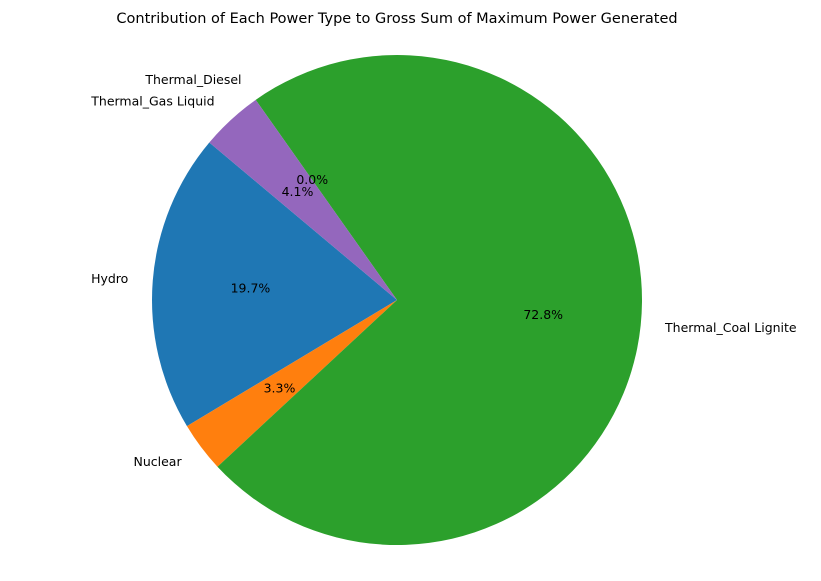 This screenshot has width=821, height=581. I want to click on pct-label-thermal-coal-lignite: 72.8%, so click(543, 314).